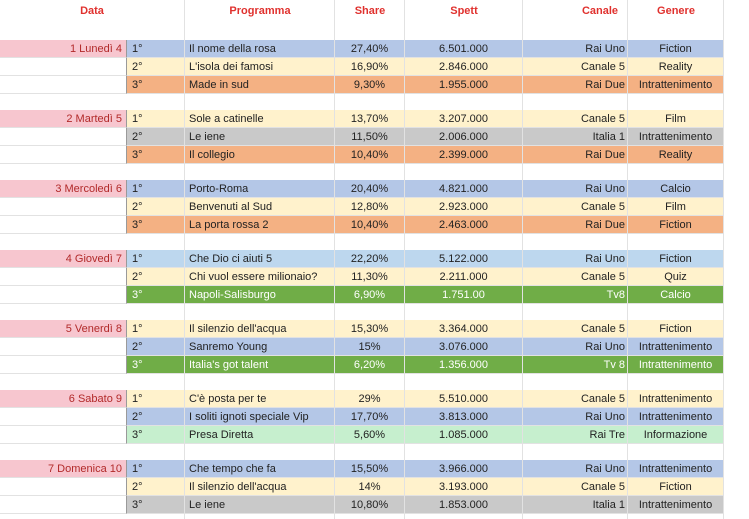  What do you see at coordinates (464, 11) in the screenshot?
I see `header-spett: Spett` at bounding box center [464, 11].